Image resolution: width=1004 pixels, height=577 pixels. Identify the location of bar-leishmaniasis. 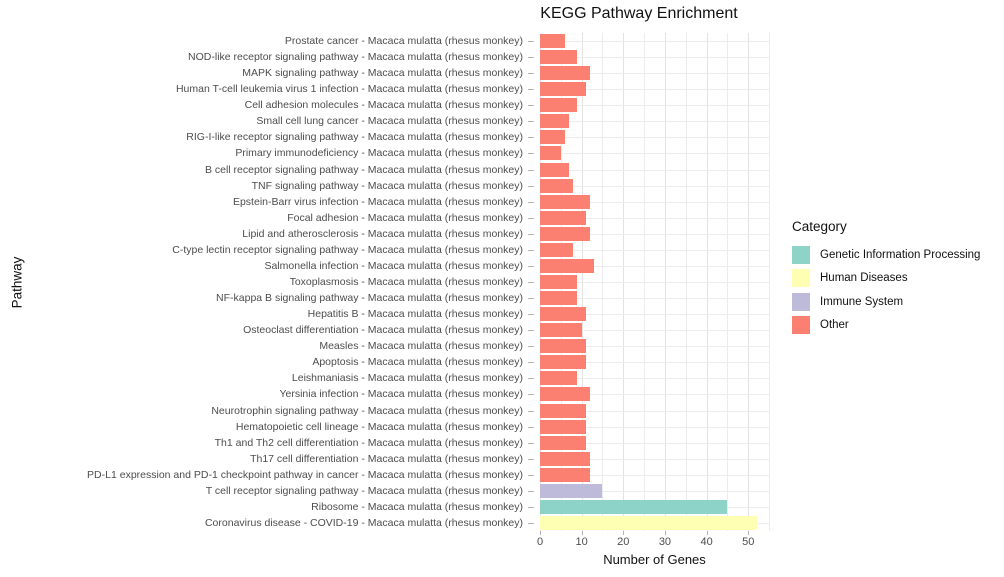
(559, 378).